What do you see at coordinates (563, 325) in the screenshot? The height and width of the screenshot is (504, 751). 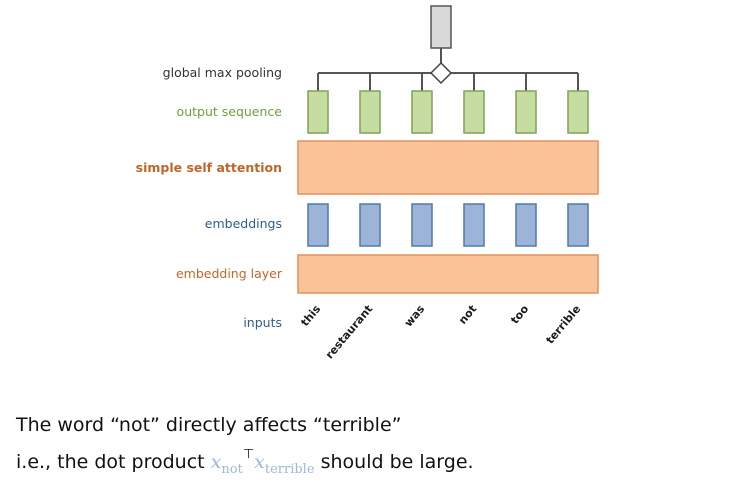 I see `input-token: terrible` at bounding box center [563, 325].